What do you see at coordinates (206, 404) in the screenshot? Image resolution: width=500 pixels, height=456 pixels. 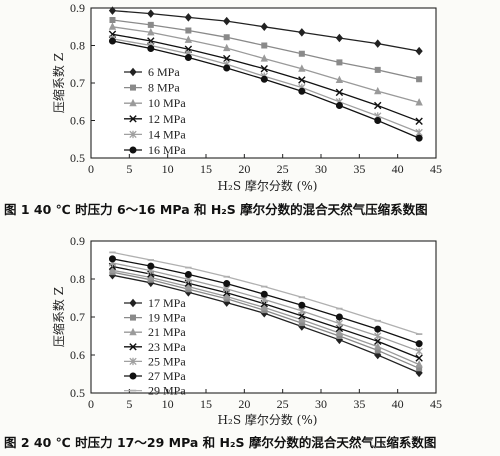 I see `chart-2-x-tick-label: 15` at bounding box center [206, 404].